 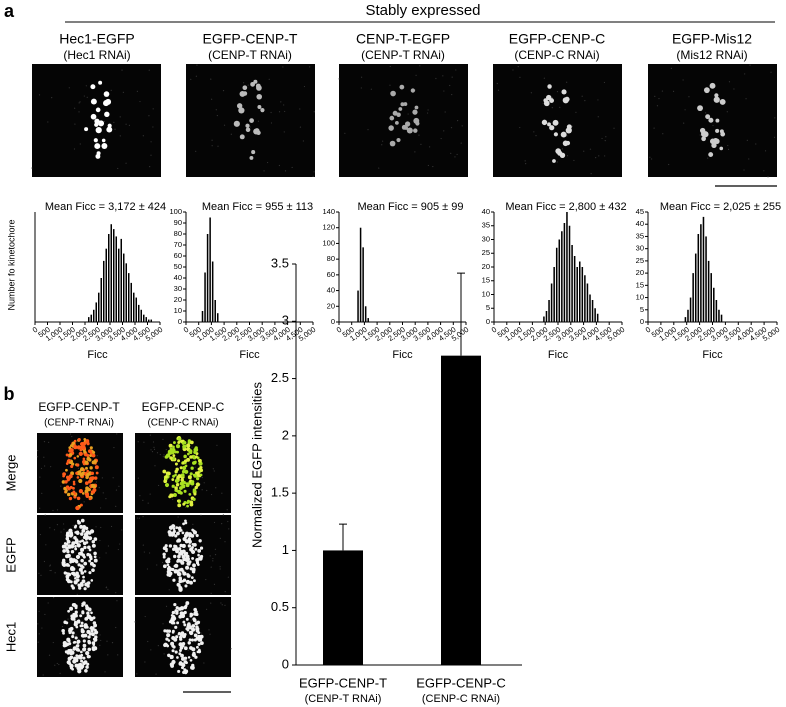 What do you see at coordinates (285, 320) in the screenshot?
I see `y-tick-label: 3` at bounding box center [285, 320].